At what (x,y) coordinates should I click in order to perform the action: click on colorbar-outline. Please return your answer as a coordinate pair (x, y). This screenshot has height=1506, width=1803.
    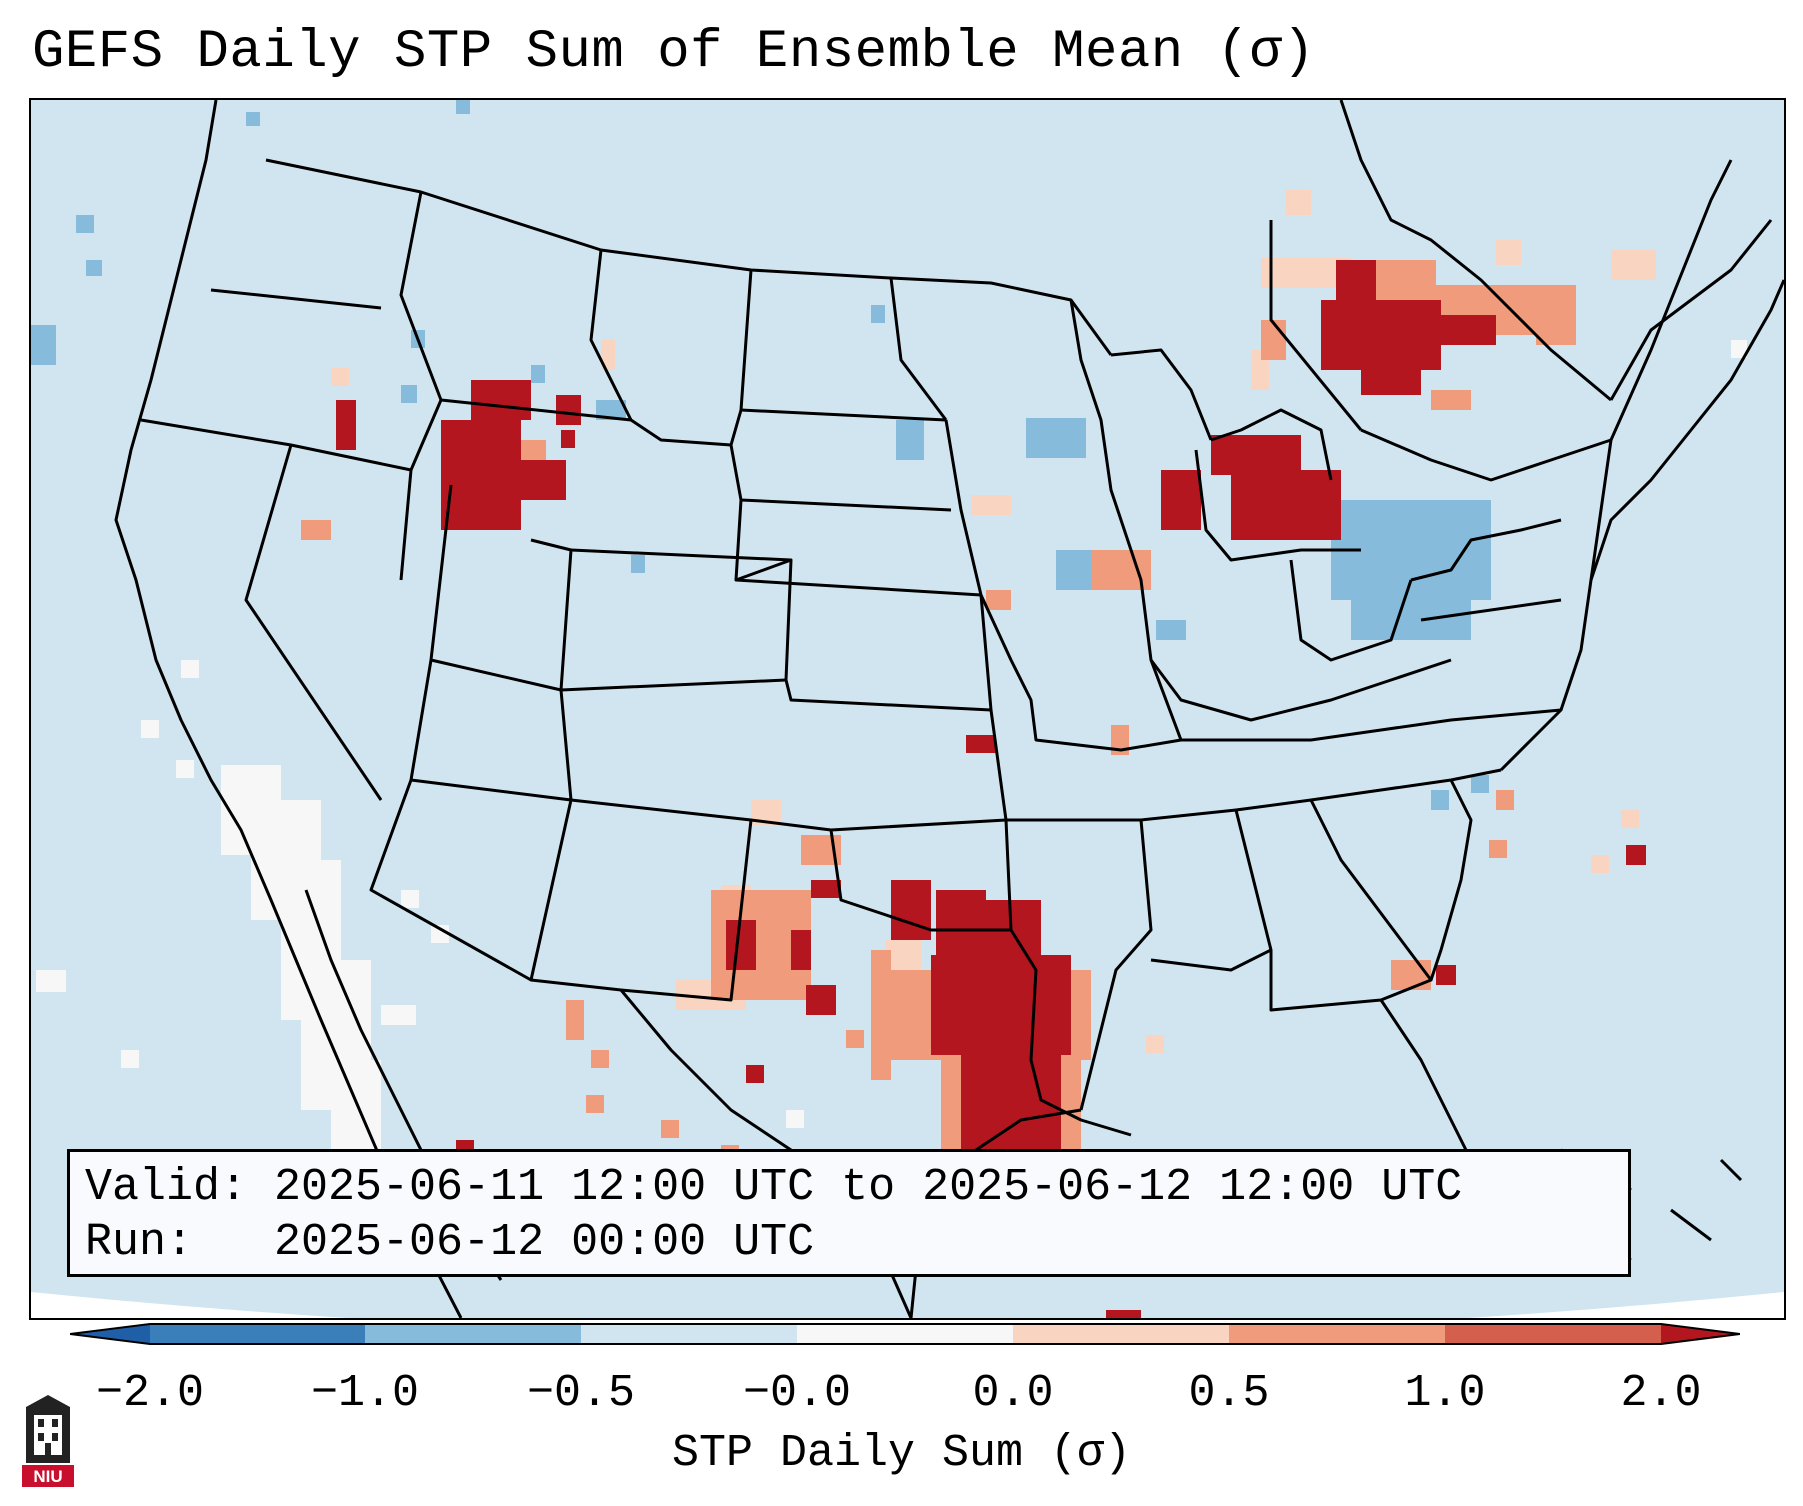
    Looking at the image, I should click on (905, 1334).